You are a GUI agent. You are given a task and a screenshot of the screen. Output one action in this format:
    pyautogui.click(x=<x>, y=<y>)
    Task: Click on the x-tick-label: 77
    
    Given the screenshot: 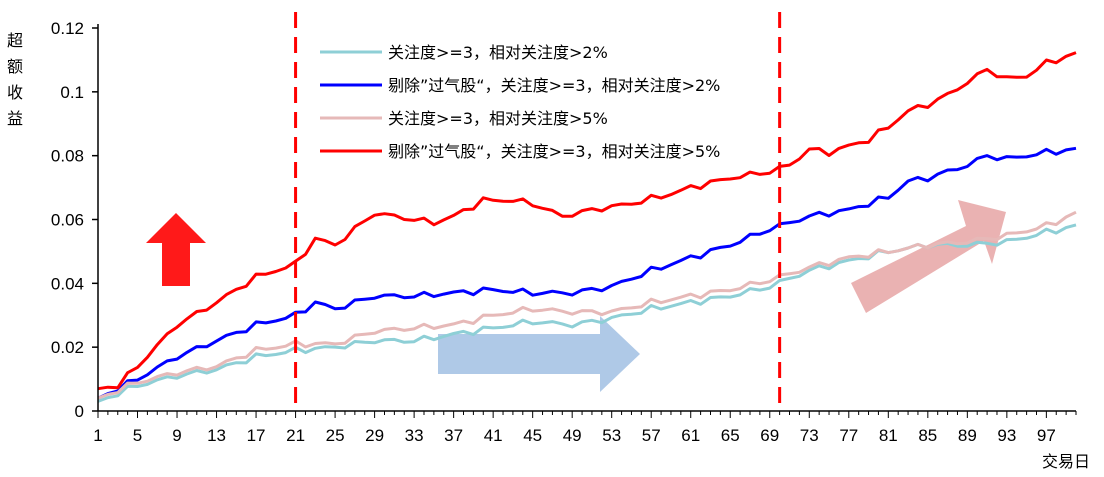 What is the action you would take?
    pyautogui.click(x=848, y=435)
    